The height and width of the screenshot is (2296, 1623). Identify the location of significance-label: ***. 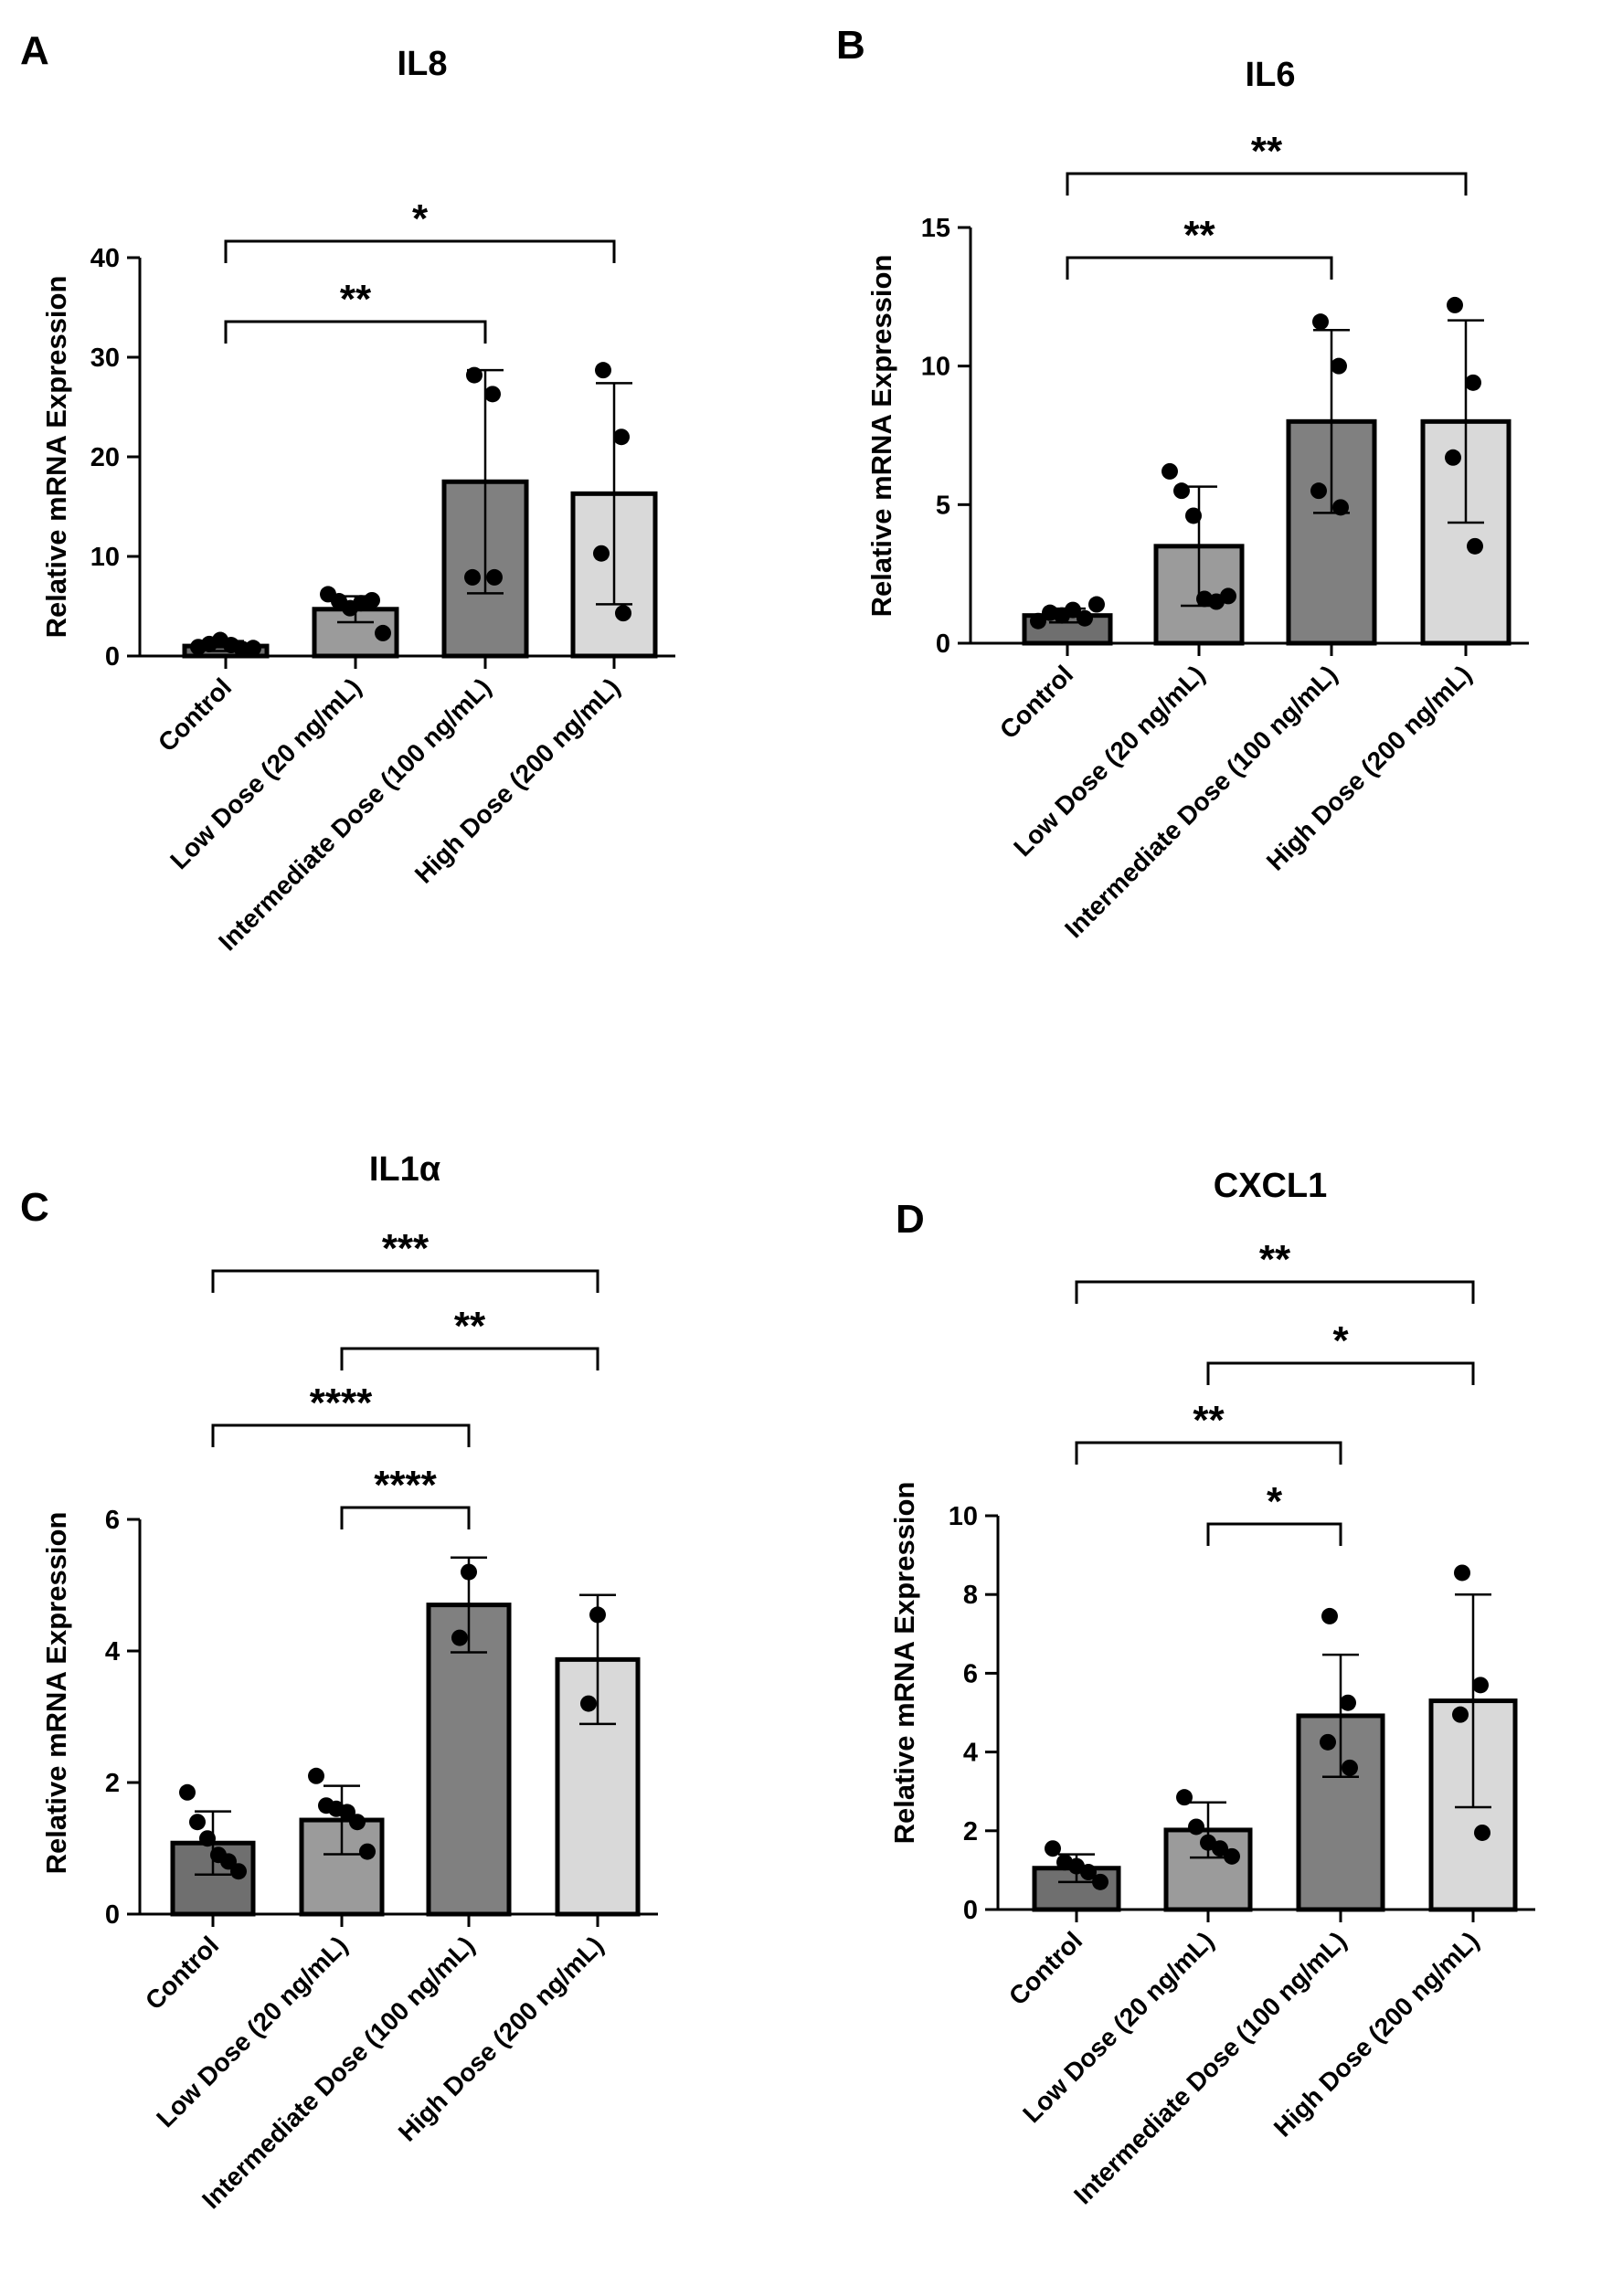
(406, 1248).